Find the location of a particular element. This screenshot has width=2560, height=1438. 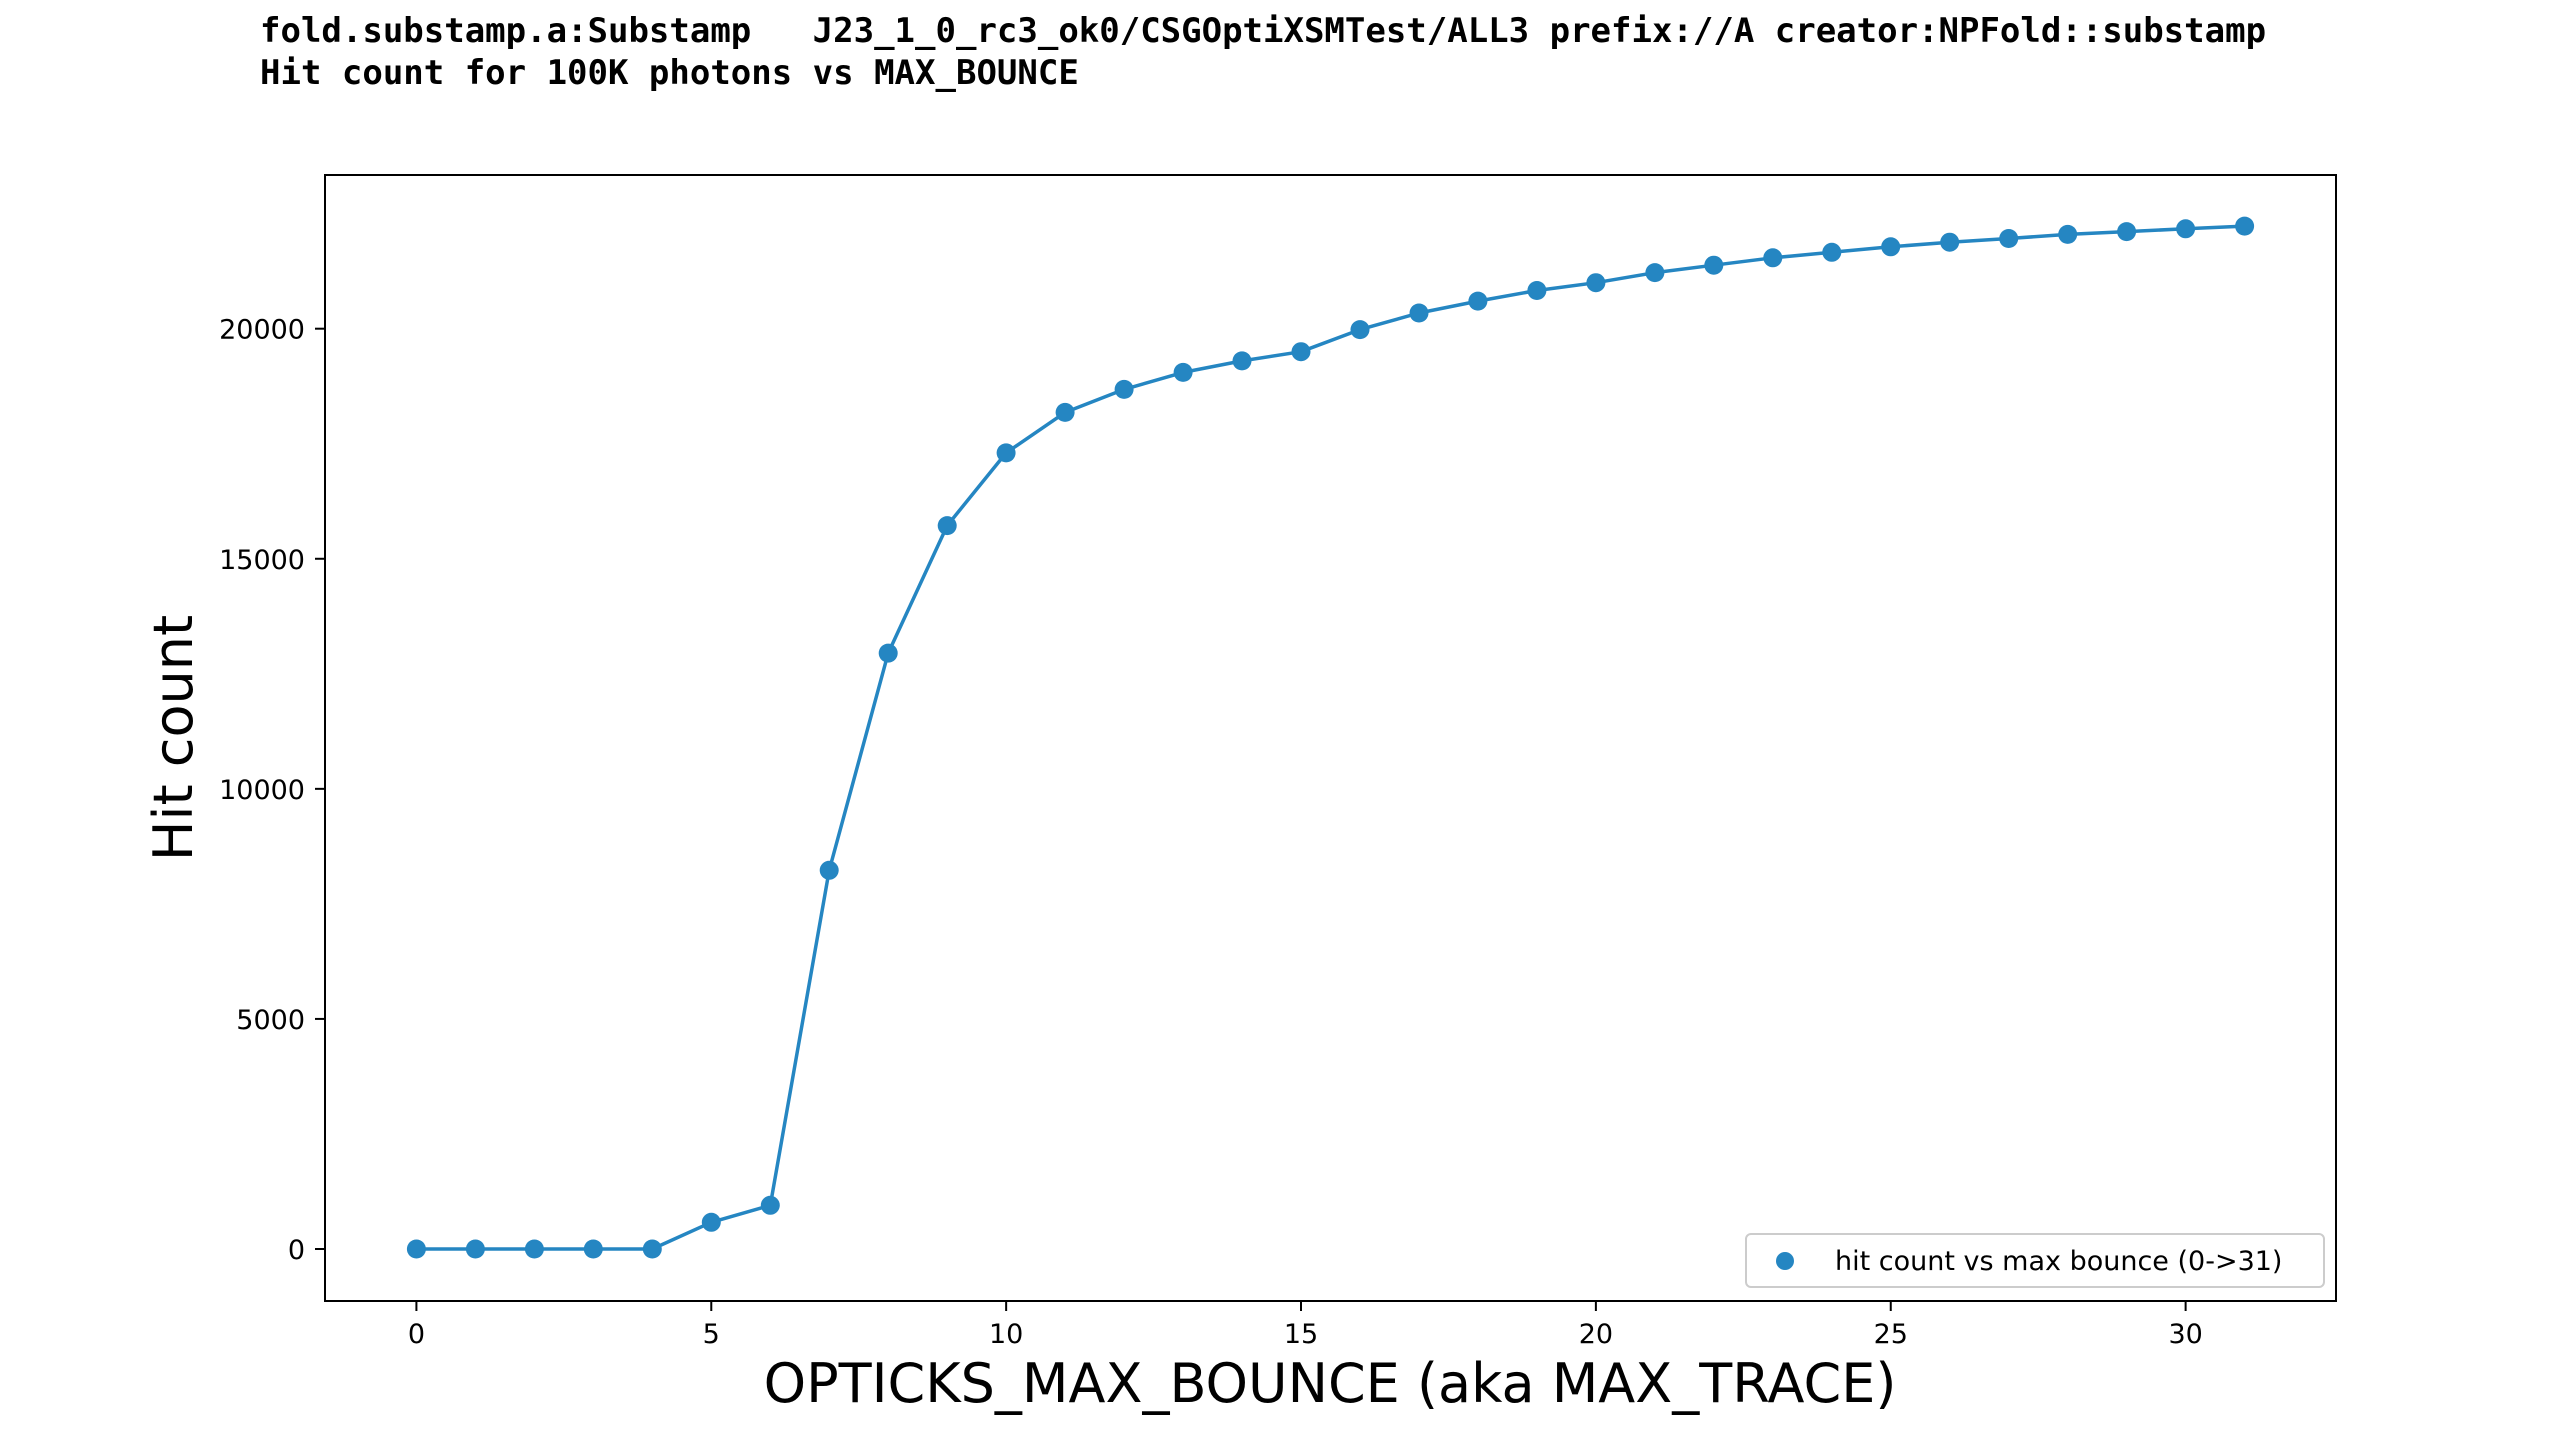

x-tick-label: 25 is located at coordinates (1891, 1334).